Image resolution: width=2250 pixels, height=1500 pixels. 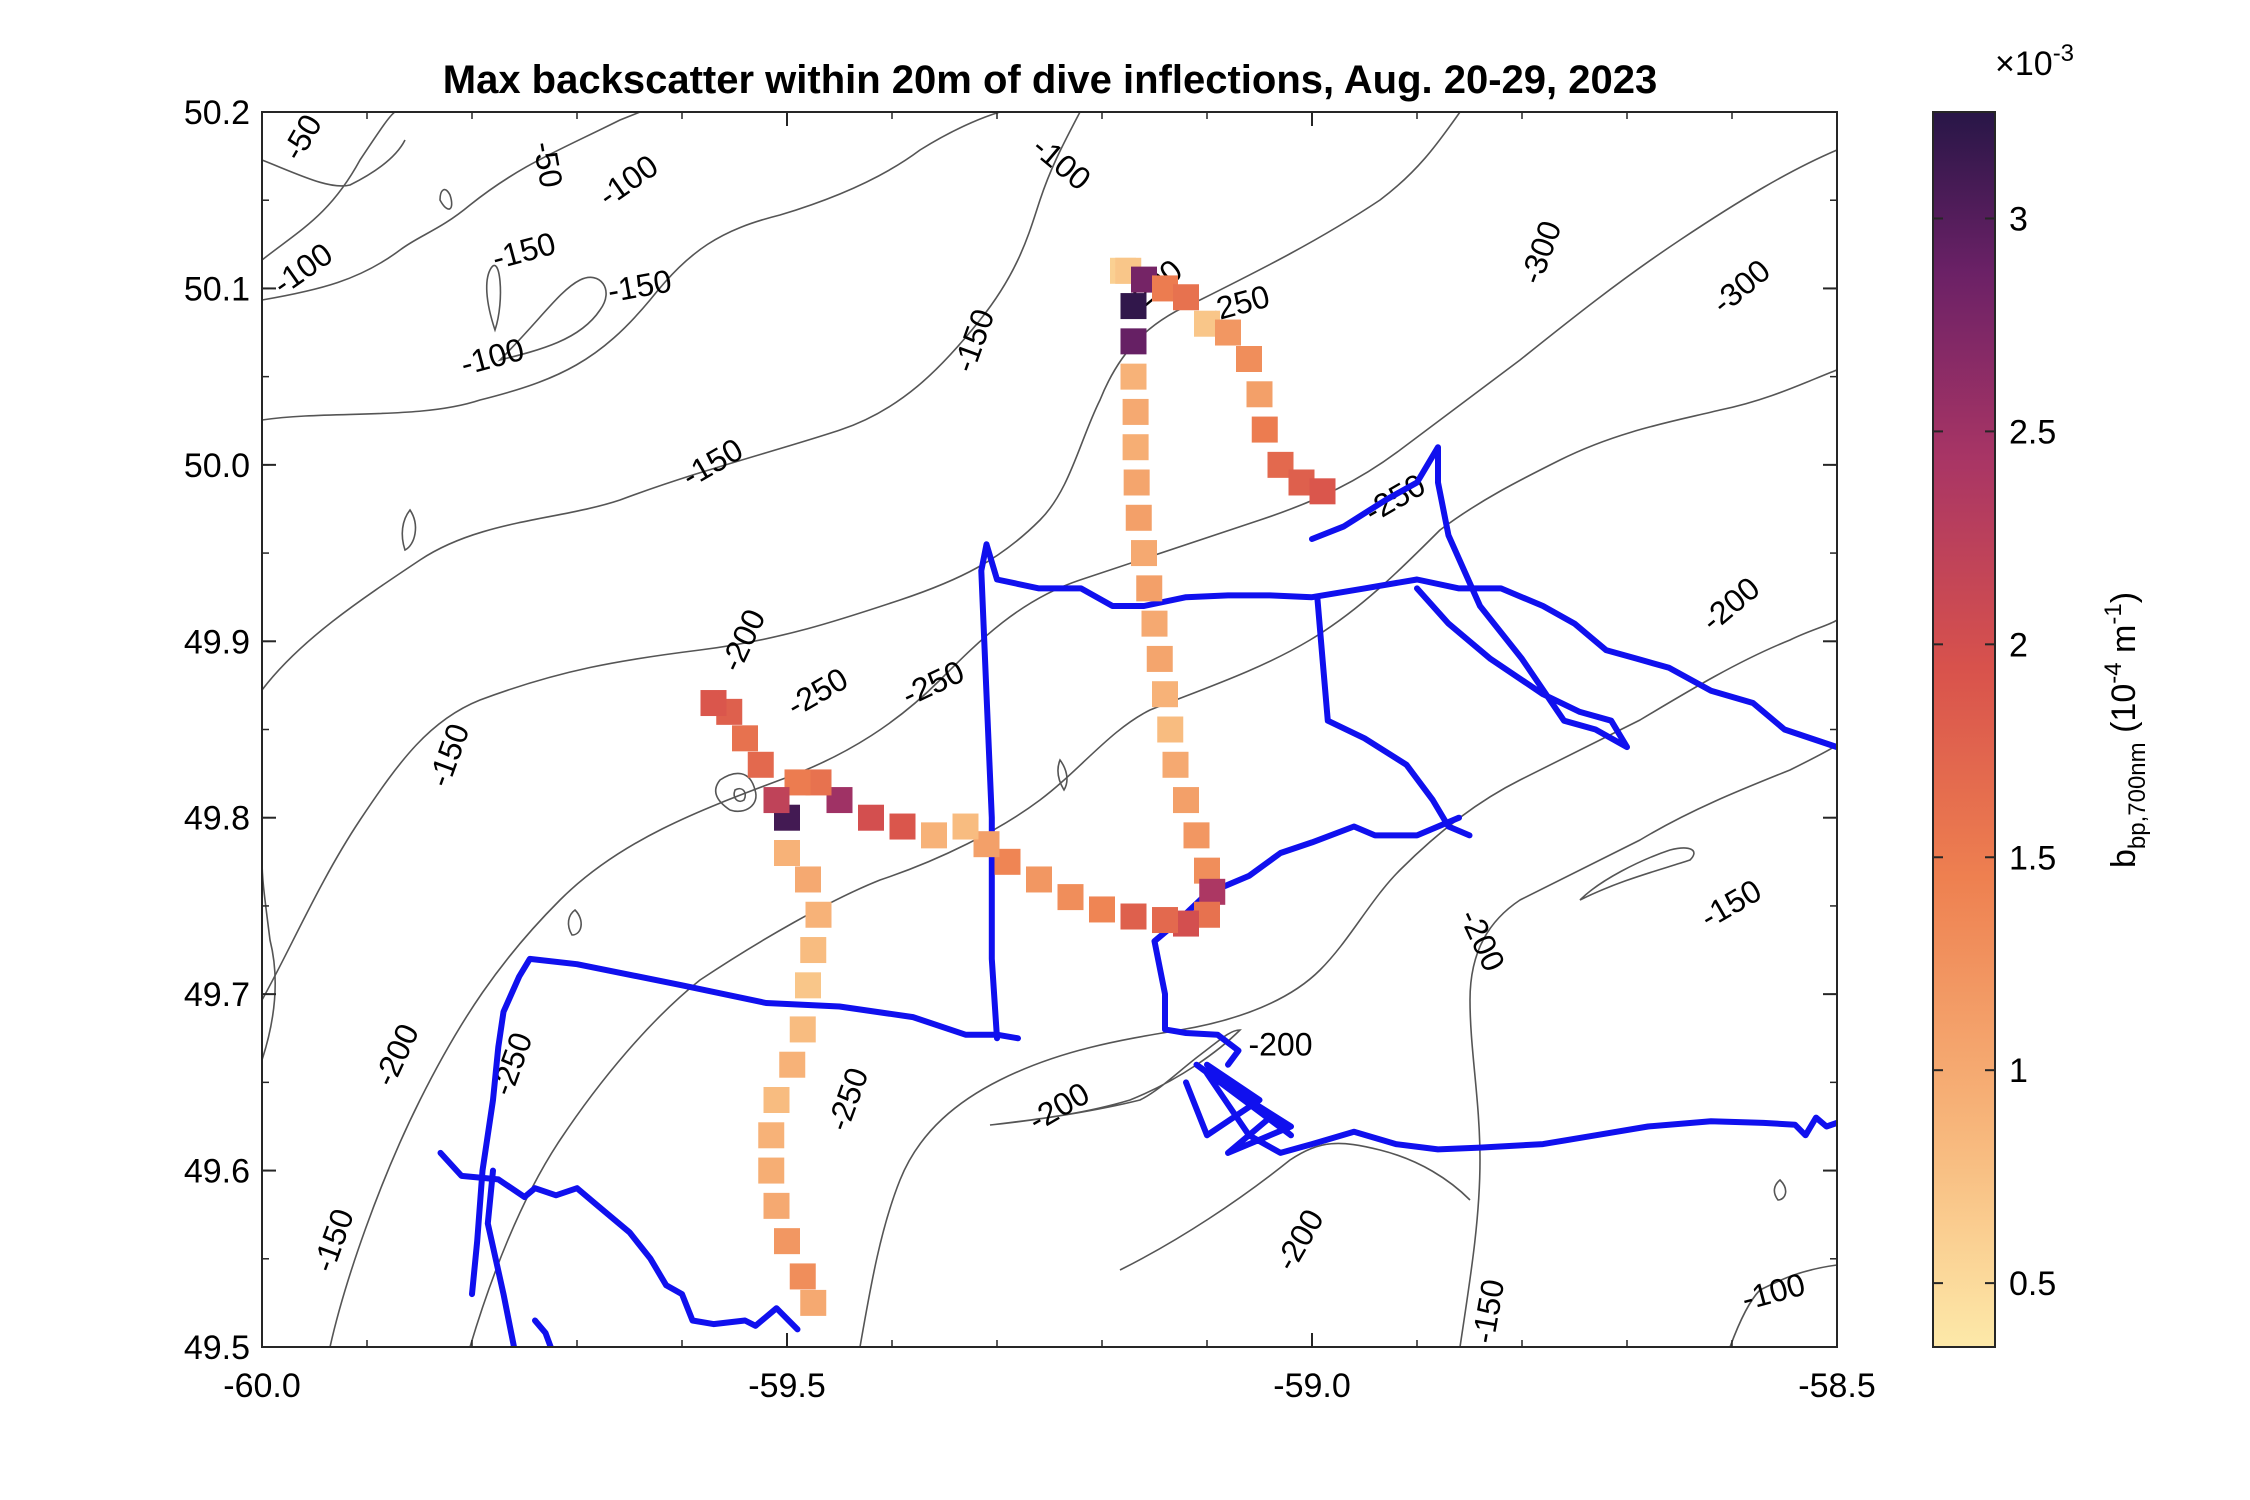 What do you see at coordinates (2024, 64) in the screenshot?
I see `colorbar-multiplier-base: ×10` at bounding box center [2024, 64].